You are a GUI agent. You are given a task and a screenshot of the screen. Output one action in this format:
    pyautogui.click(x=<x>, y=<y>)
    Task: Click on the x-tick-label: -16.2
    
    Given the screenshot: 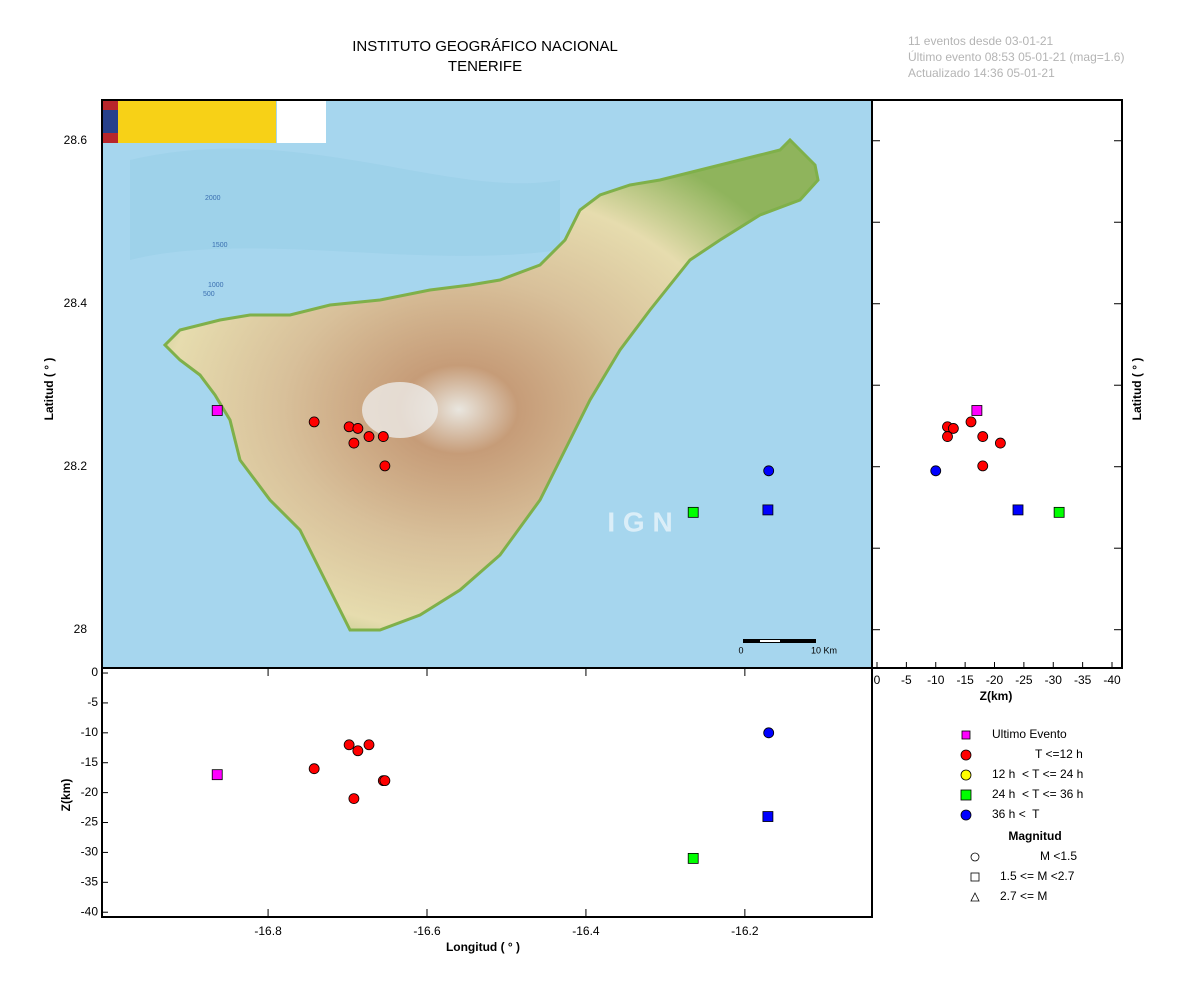 What is the action you would take?
    pyautogui.click(x=745, y=931)
    